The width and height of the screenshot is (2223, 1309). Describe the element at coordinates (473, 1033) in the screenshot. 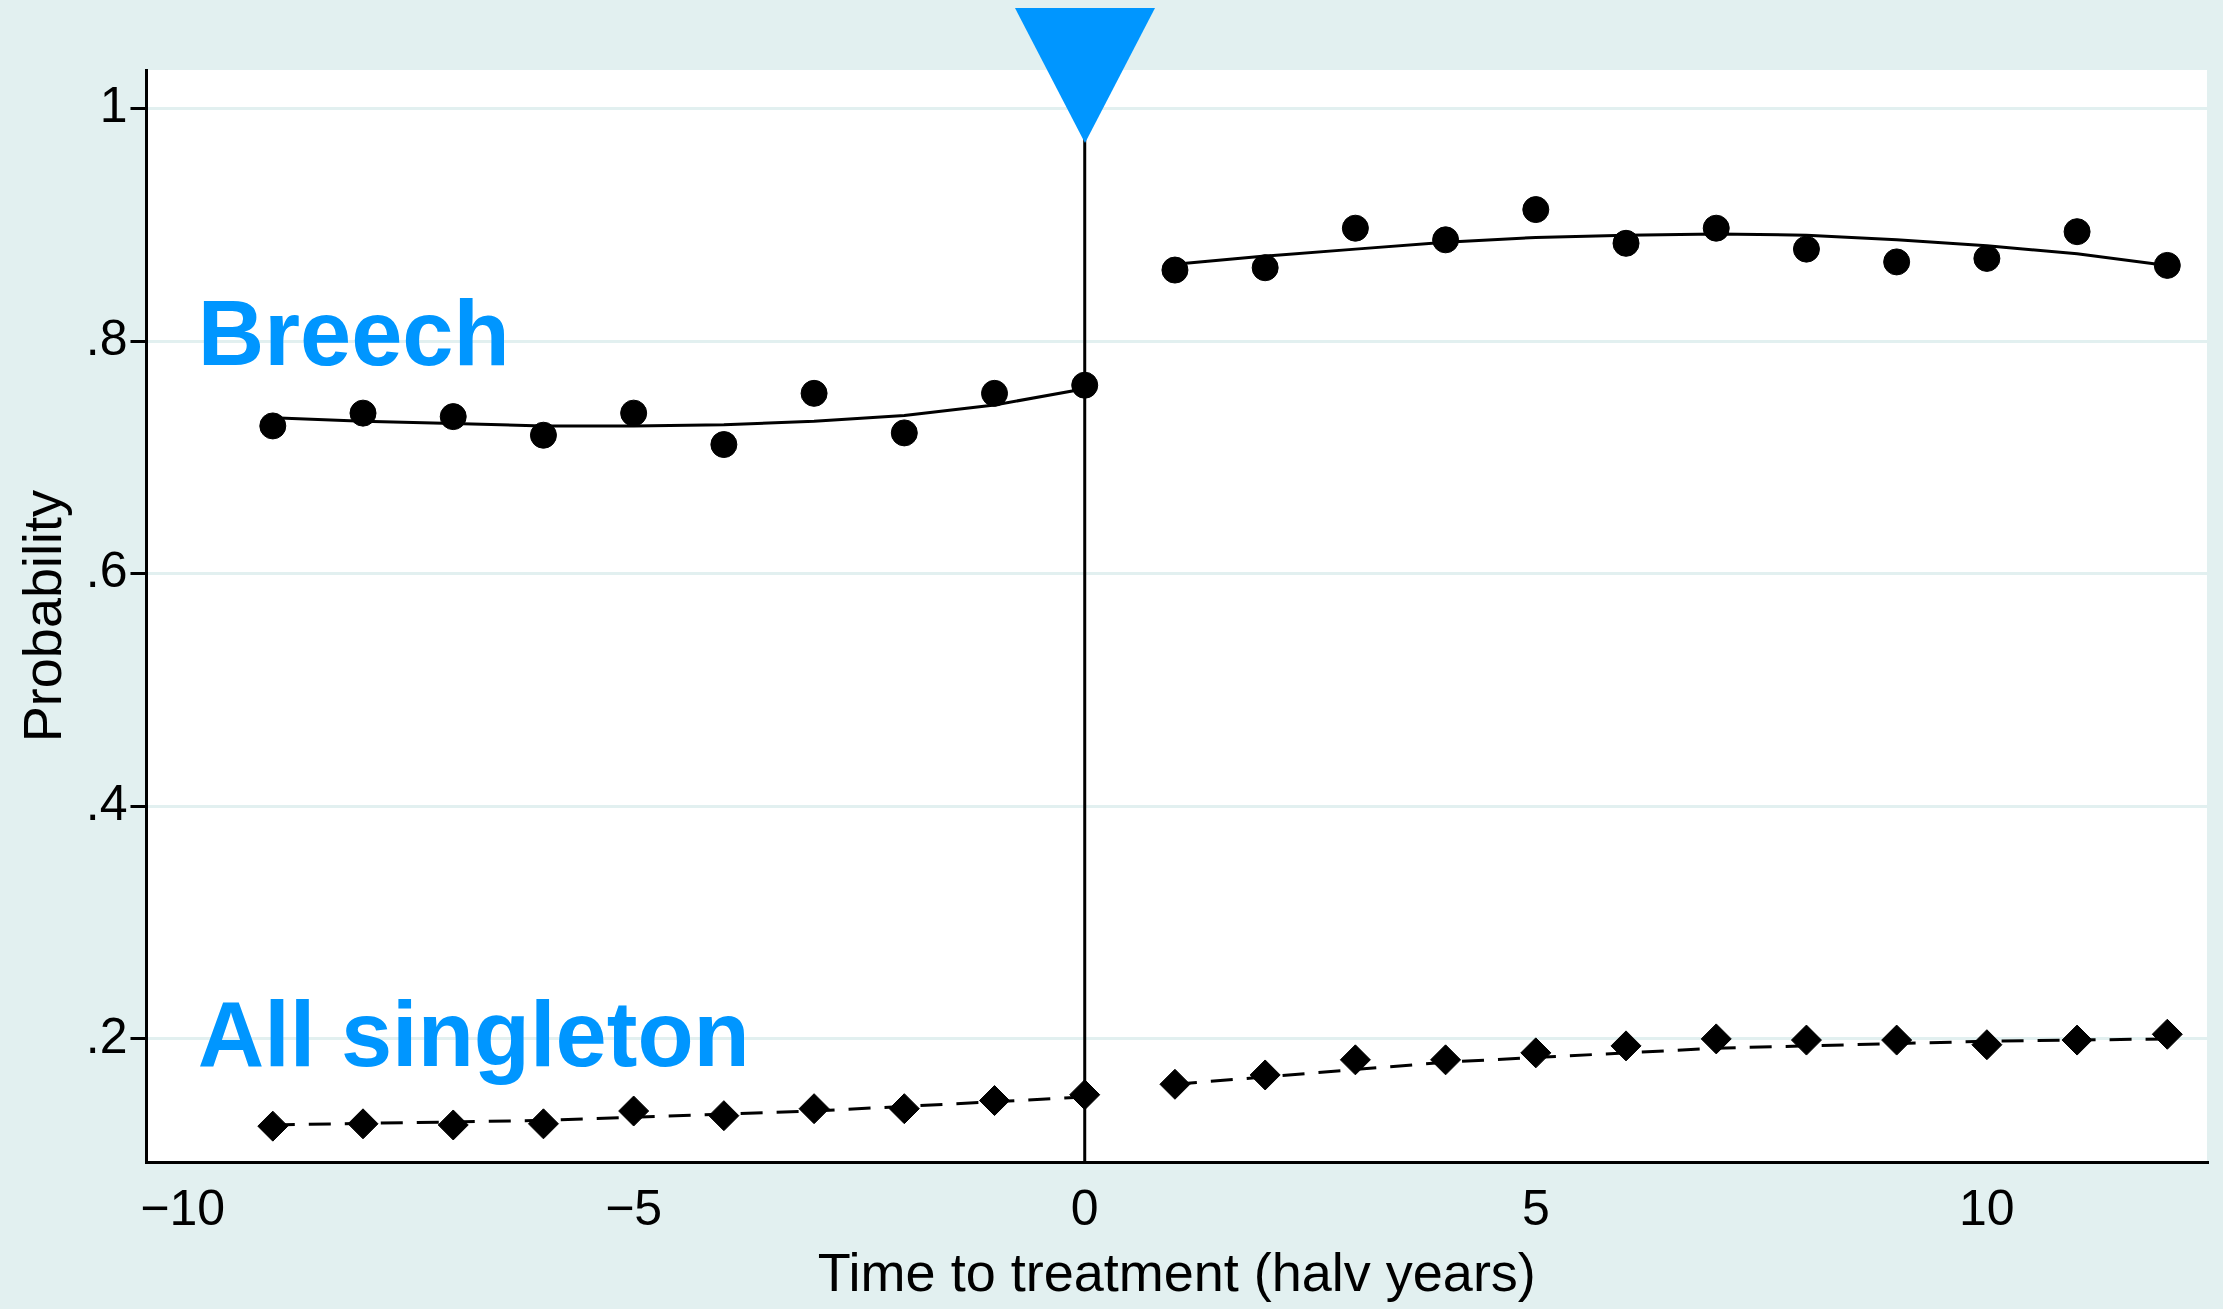

I see `legend-label: All singleton` at that location.